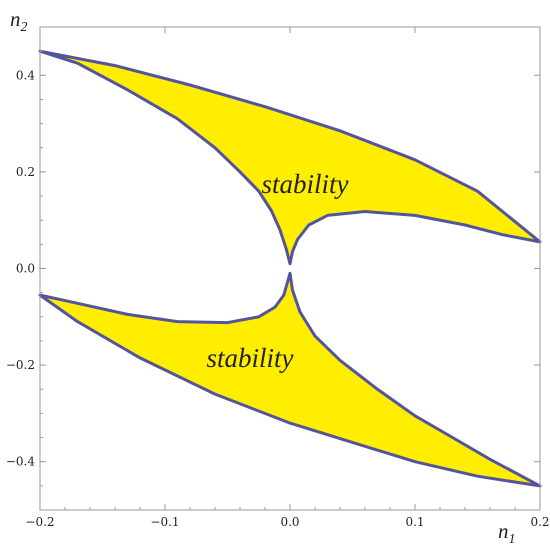 The width and height of the screenshot is (550, 545). I want to click on y-tick-label: 0.2, so click(25, 172).